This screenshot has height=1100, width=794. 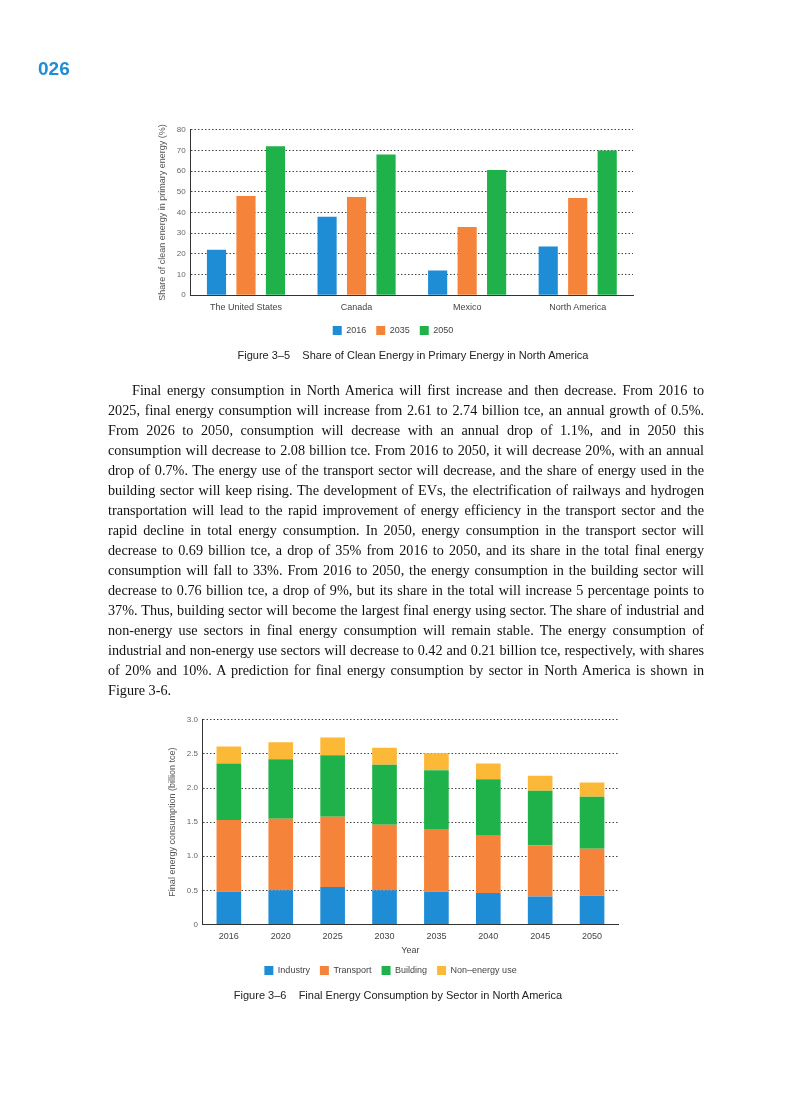 I want to click on x-tick-label: 2020, so click(x=280, y=936).